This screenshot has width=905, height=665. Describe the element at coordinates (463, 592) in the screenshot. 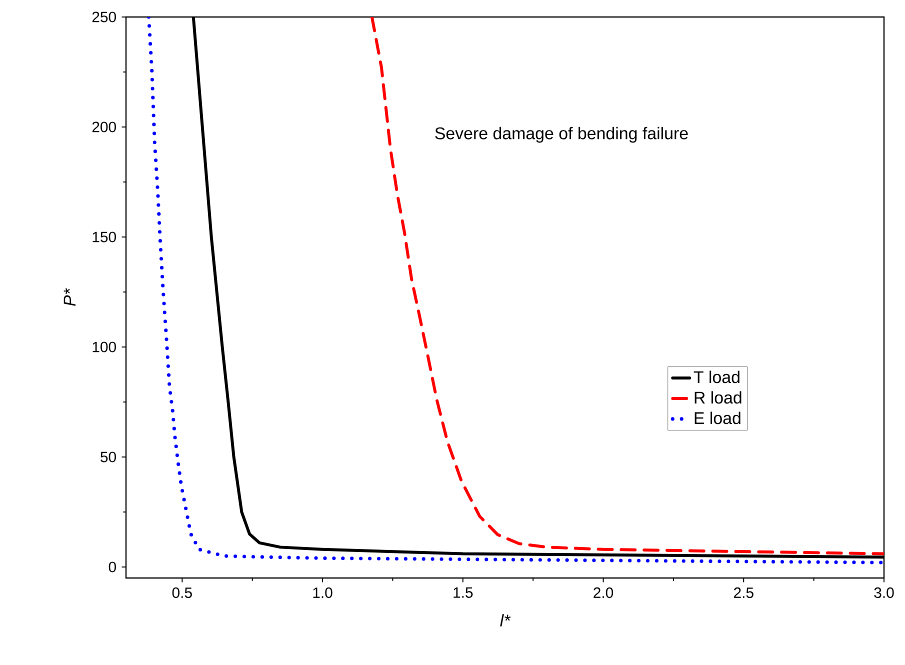

I see `x-tick-label: 1.5` at that location.